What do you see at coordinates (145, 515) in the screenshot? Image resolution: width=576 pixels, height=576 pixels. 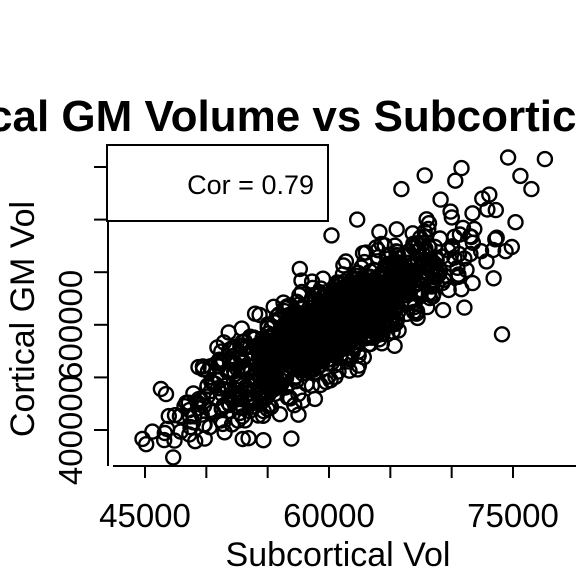 I see `x-tick-label-45000: 45000` at bounding box center [145, 515].